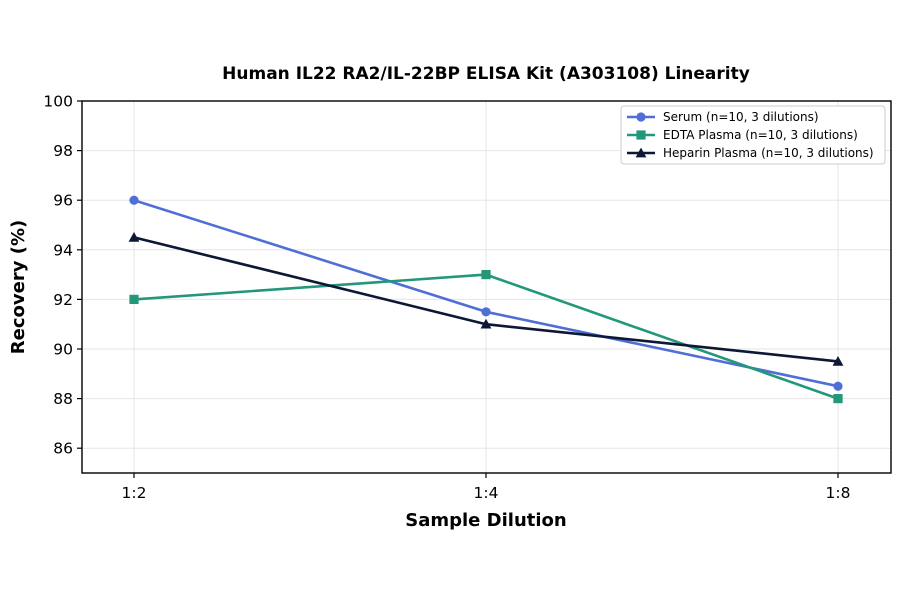 This screenshot has width=900, height=599. What do you see at coordinates (58, 102) in the screenshot?
I see `y-tick-label: 100` at bounding box center [58, 102].